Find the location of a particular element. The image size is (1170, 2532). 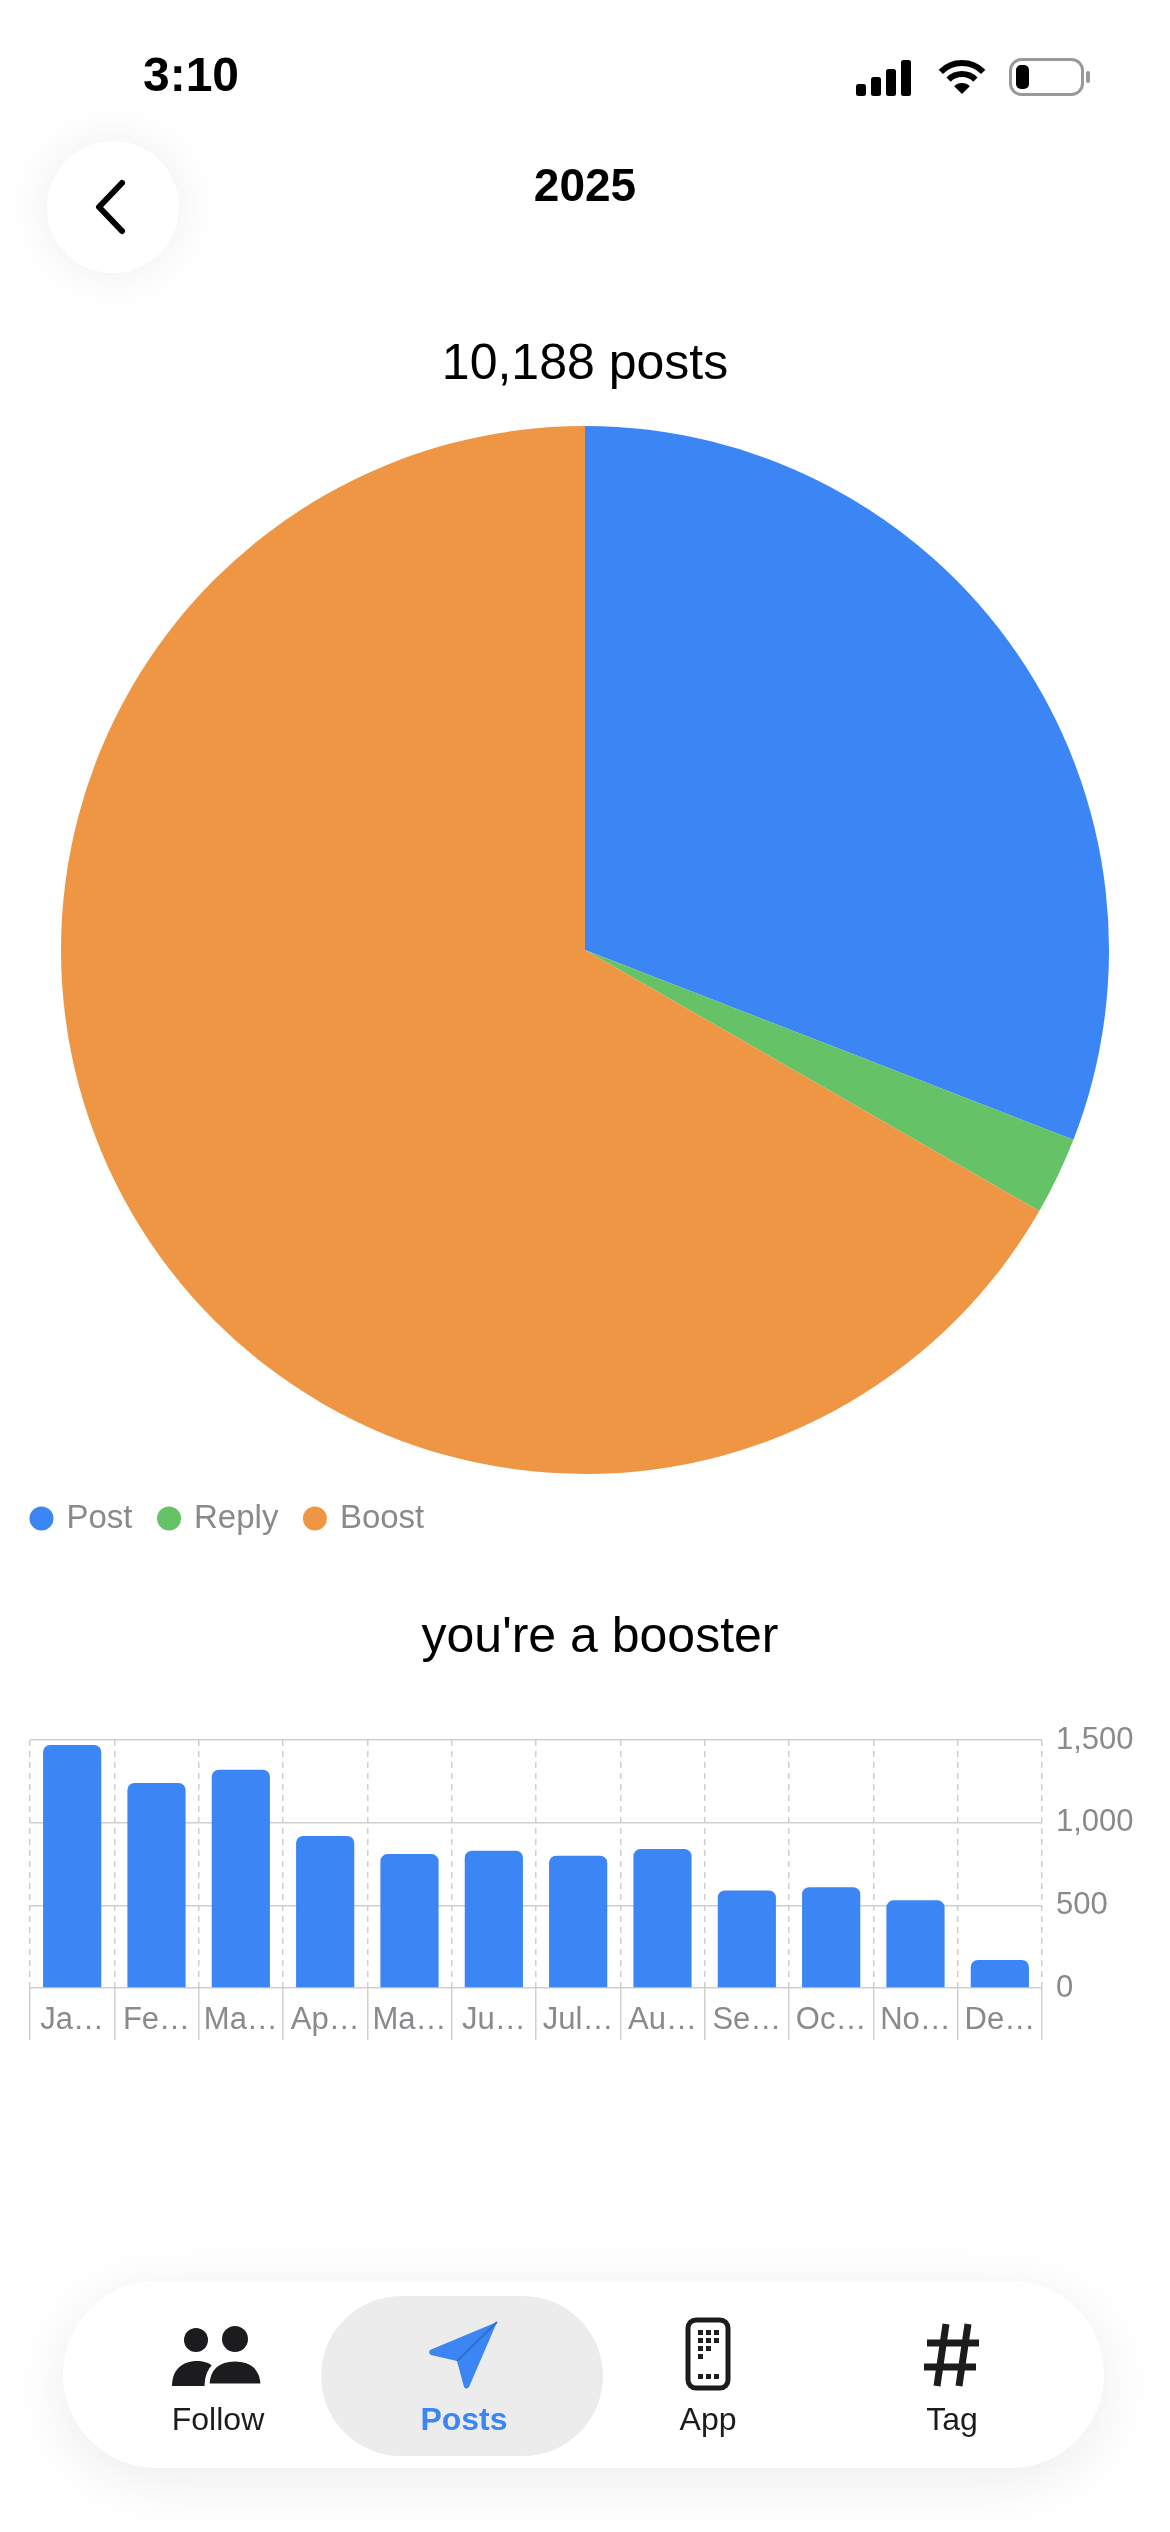

text: 3:10 is located at coordinates (191, 75).